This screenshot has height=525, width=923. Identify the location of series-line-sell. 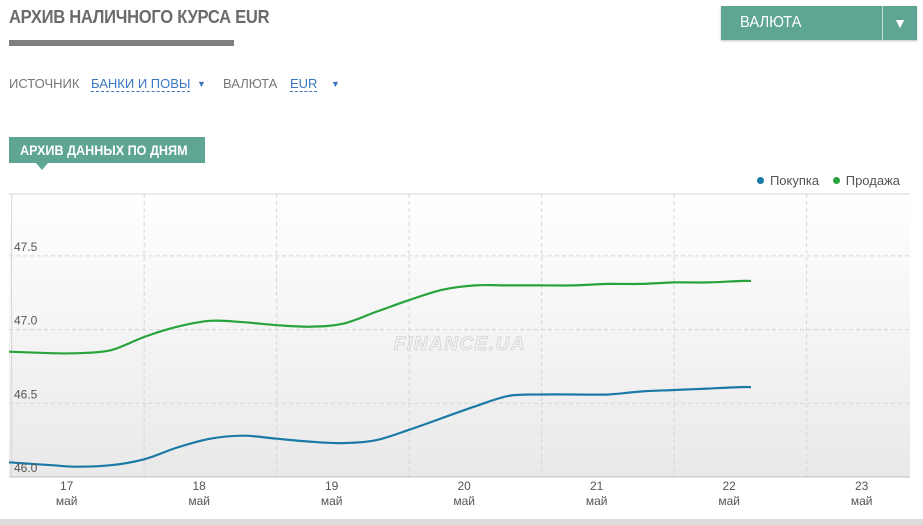
(380, 317).